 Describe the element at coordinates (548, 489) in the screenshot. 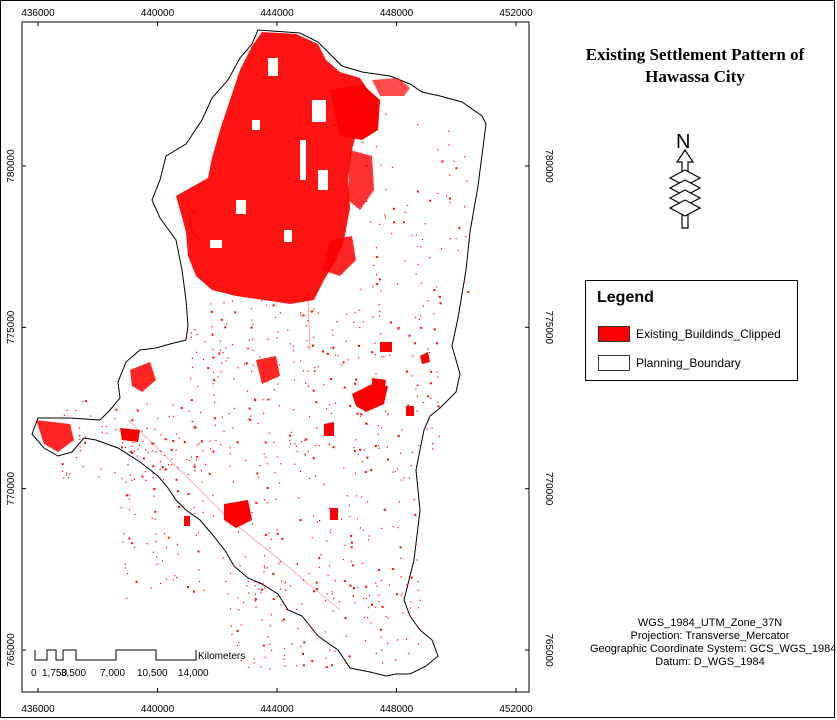

I see `y-tick-right-2: 770000` at that location.